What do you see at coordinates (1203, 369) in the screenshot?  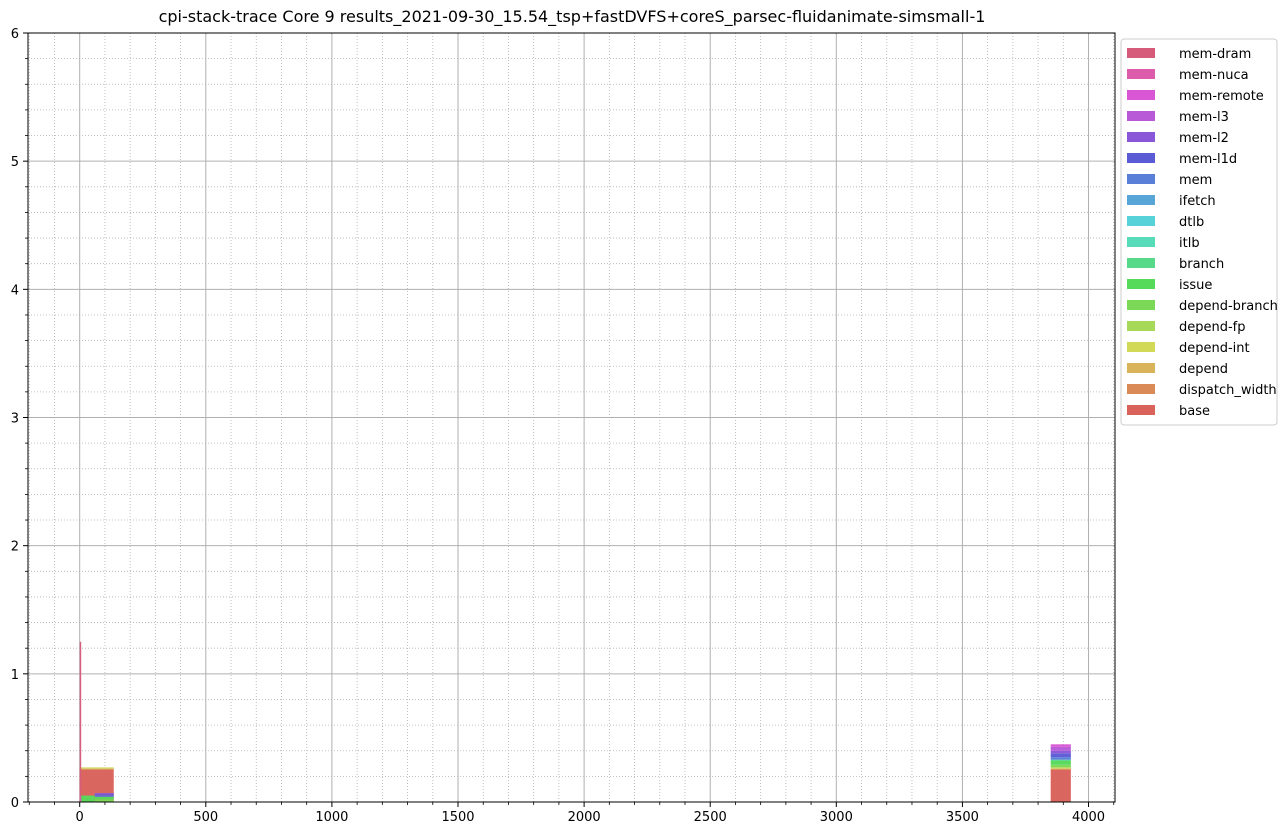 I see `legend-label: depend` at bounding box center [1203, 369].